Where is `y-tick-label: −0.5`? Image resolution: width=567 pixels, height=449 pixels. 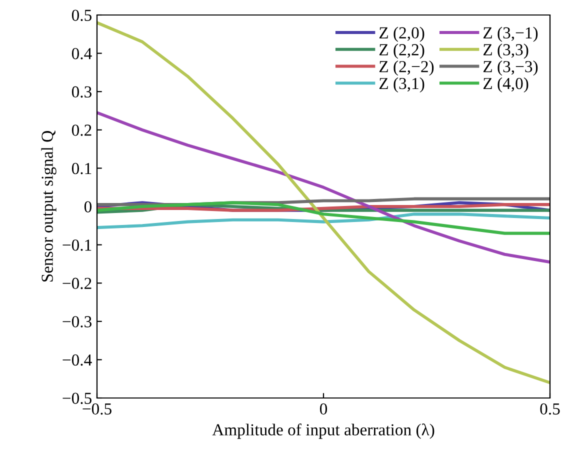
y-tick-label: −0.5 is located at coordinates (77, 398).